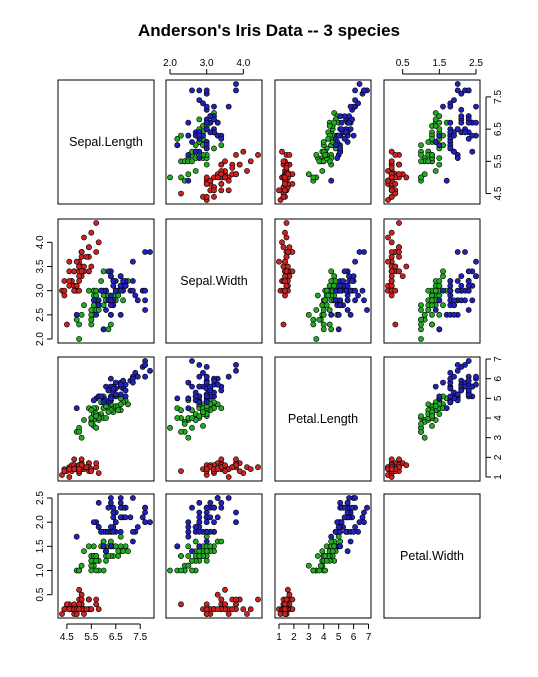 The height and width of the screenshot is (677, 538). What do you see at coordinates (40, 266) in the screenshot?
I see `tick-label: 3.5` at bounding box center [40, 266].